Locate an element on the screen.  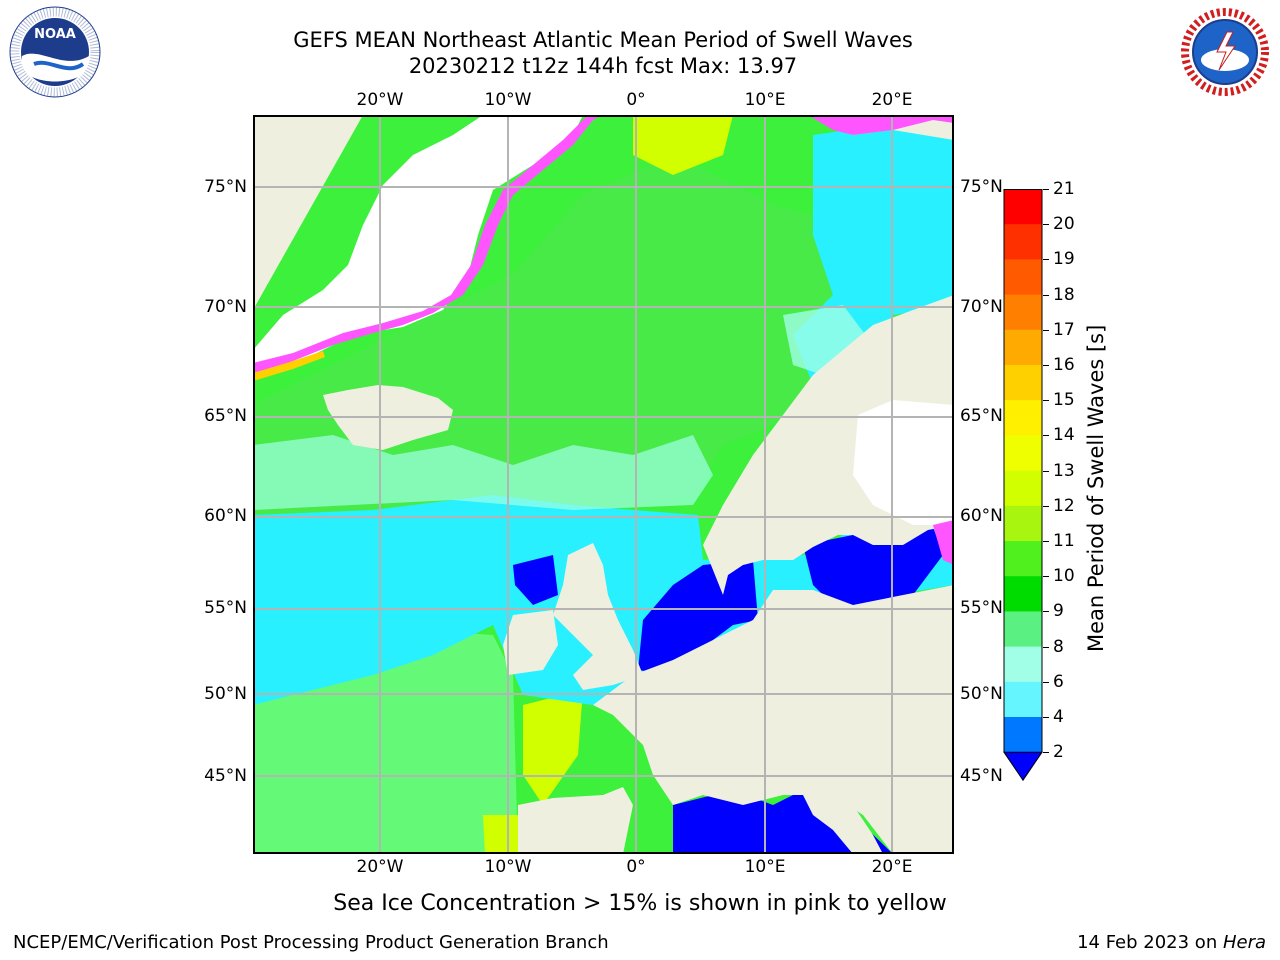
colorbar-tick-label: 17 is located at coordinates (1064, 329).